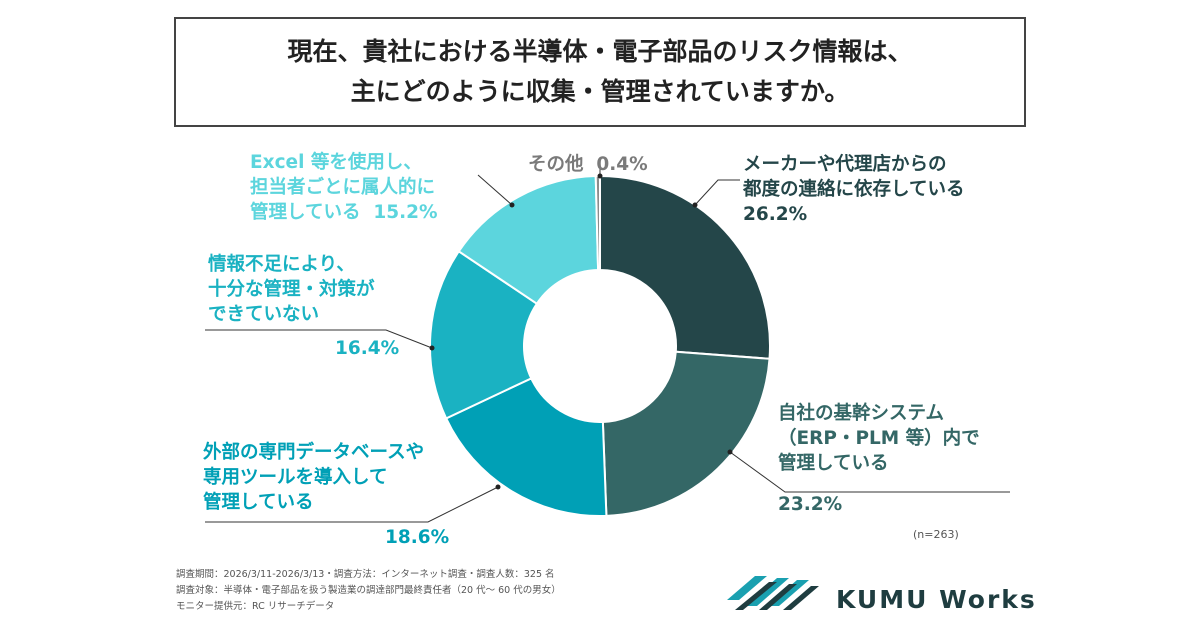 The height and width of the screenshot is (629, 1200). I want to click on label-slice-5: Excel 等を使用し、 担当者ごとに属人的に 管理している 15.2%, so click(344, 187).